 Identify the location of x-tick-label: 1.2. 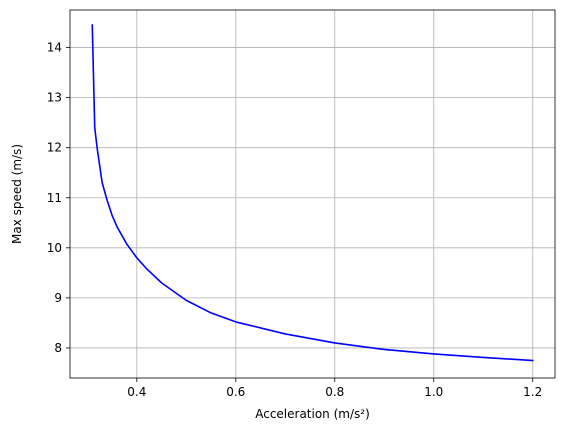
(532, 392).